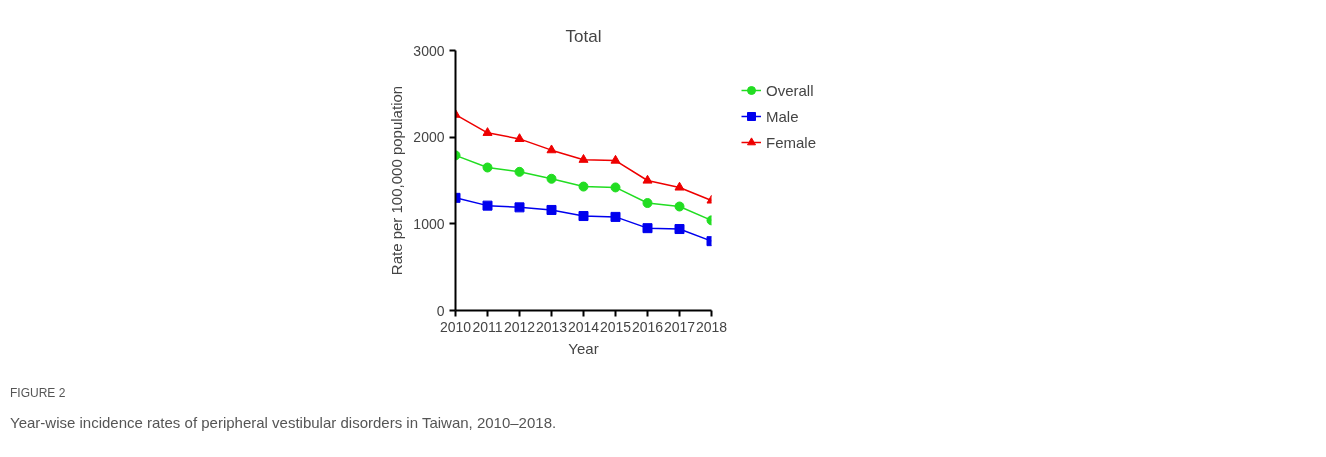  What do you see at coordinates (782, 116) in the screenshot?
I see `legend-label: Male` at bounding box center [782, 116].